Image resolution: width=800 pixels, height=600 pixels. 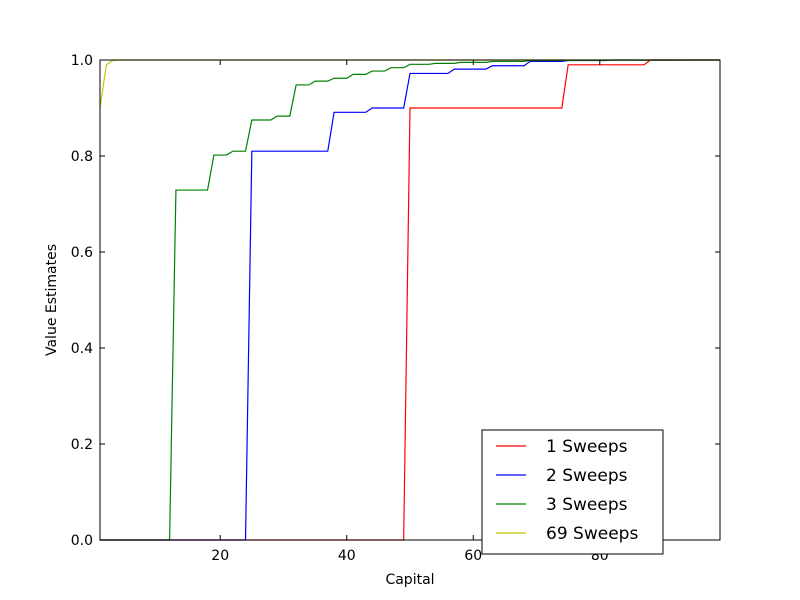 I want to click on y-tick-label: 0.6, so click(x=82, y=253).